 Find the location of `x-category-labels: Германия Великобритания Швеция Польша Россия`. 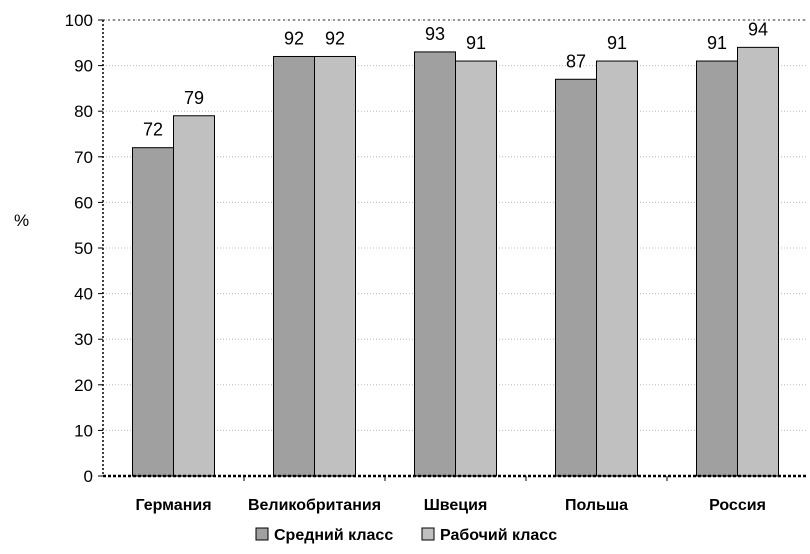

x-category-labels: Германия Великобритания Швеция Польша Россия is located at coordinates (450, 505).